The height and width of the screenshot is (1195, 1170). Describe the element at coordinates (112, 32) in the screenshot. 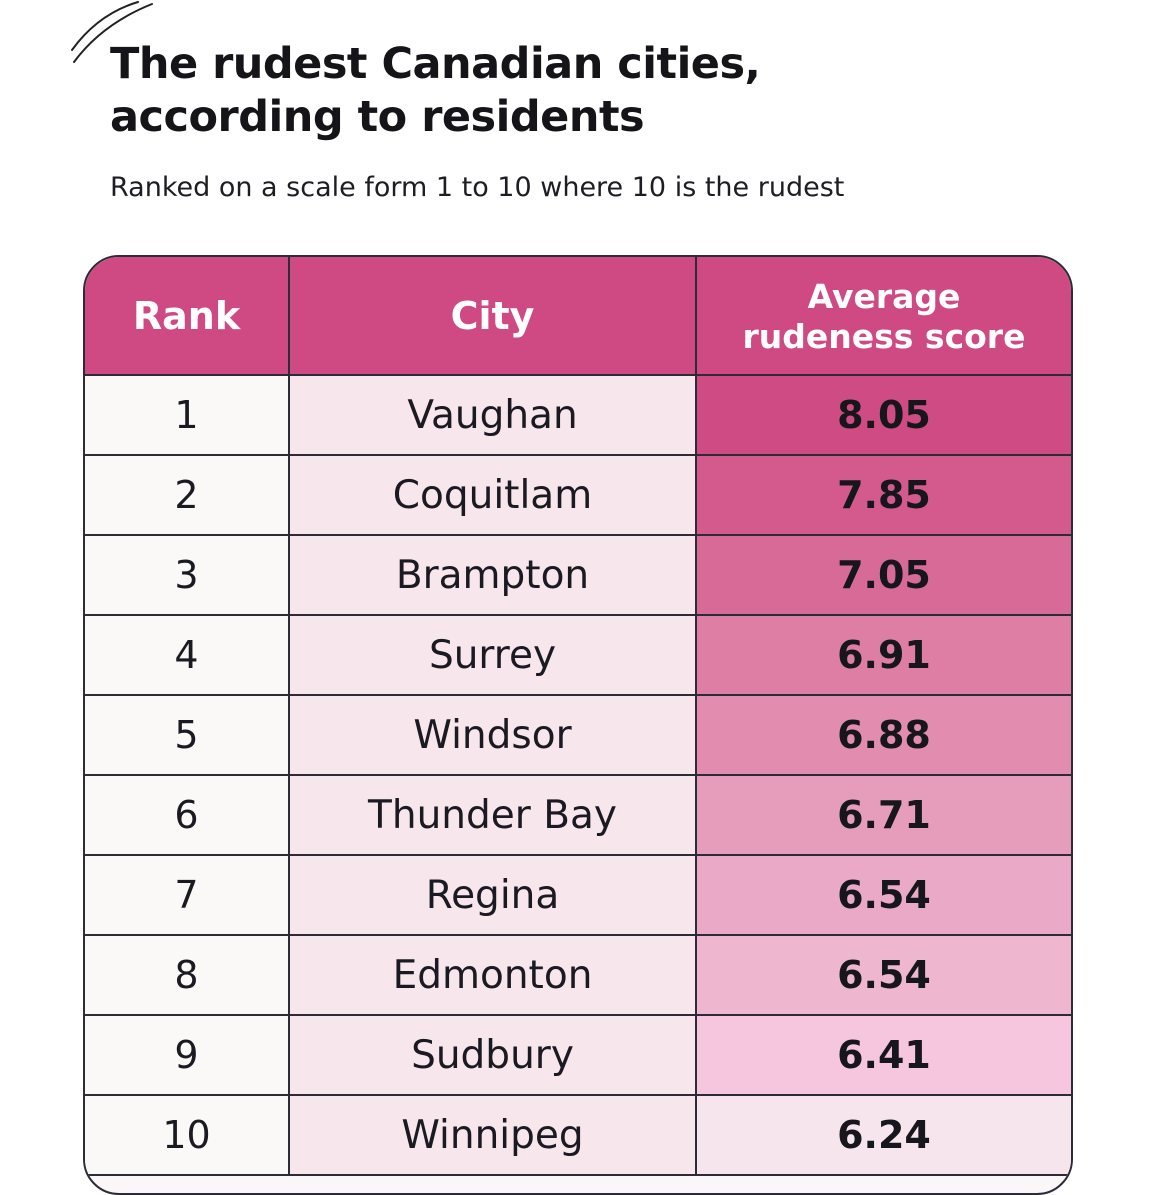

I see `decorative-strokes-icon` at that location.